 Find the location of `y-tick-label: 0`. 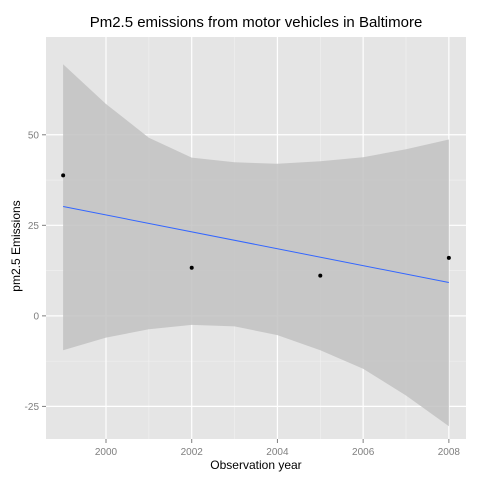

y-tick-label: 0 is located at coordinates (36, 316).